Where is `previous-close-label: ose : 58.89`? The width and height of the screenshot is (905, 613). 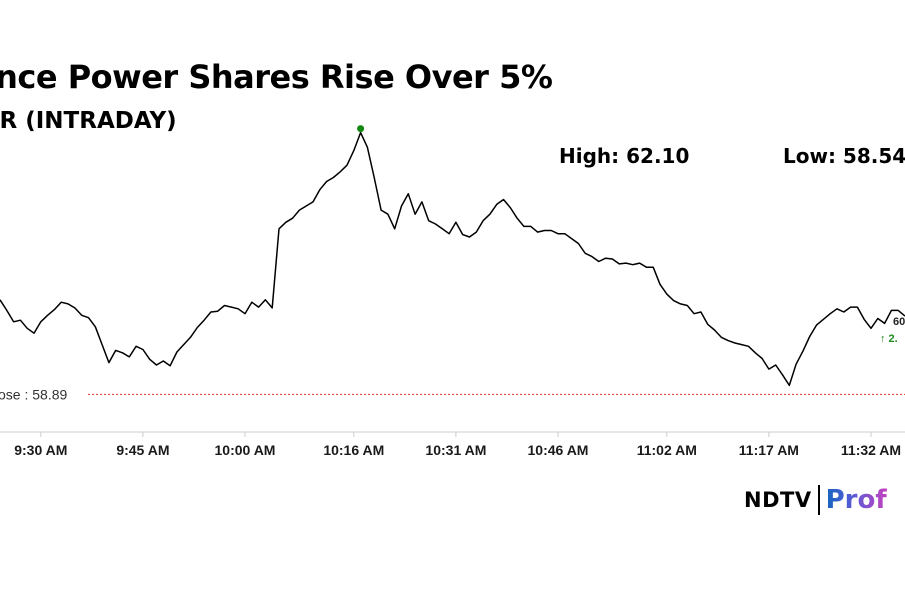
previous-close-label: ose : 58.89 is located at coordinates (33, 394).